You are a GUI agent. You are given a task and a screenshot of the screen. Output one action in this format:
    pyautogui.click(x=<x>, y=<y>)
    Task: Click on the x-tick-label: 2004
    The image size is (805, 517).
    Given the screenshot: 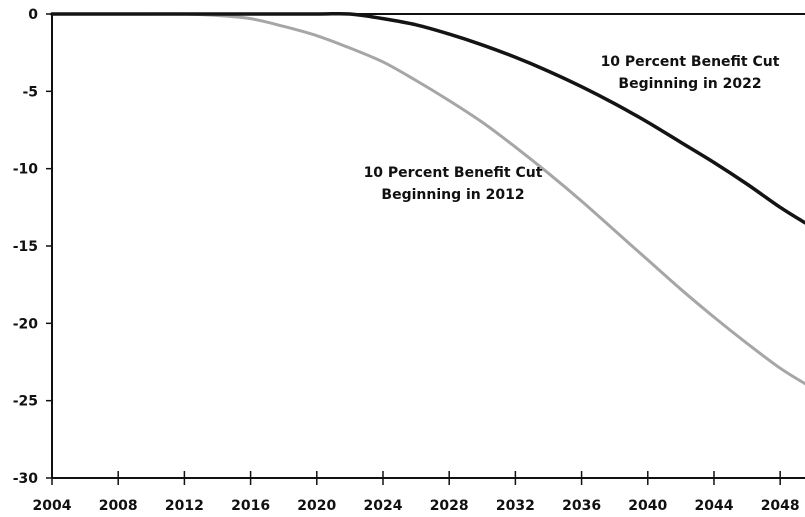 What is the action you would take?
    pyautogui.click(x=52, y=506)
    